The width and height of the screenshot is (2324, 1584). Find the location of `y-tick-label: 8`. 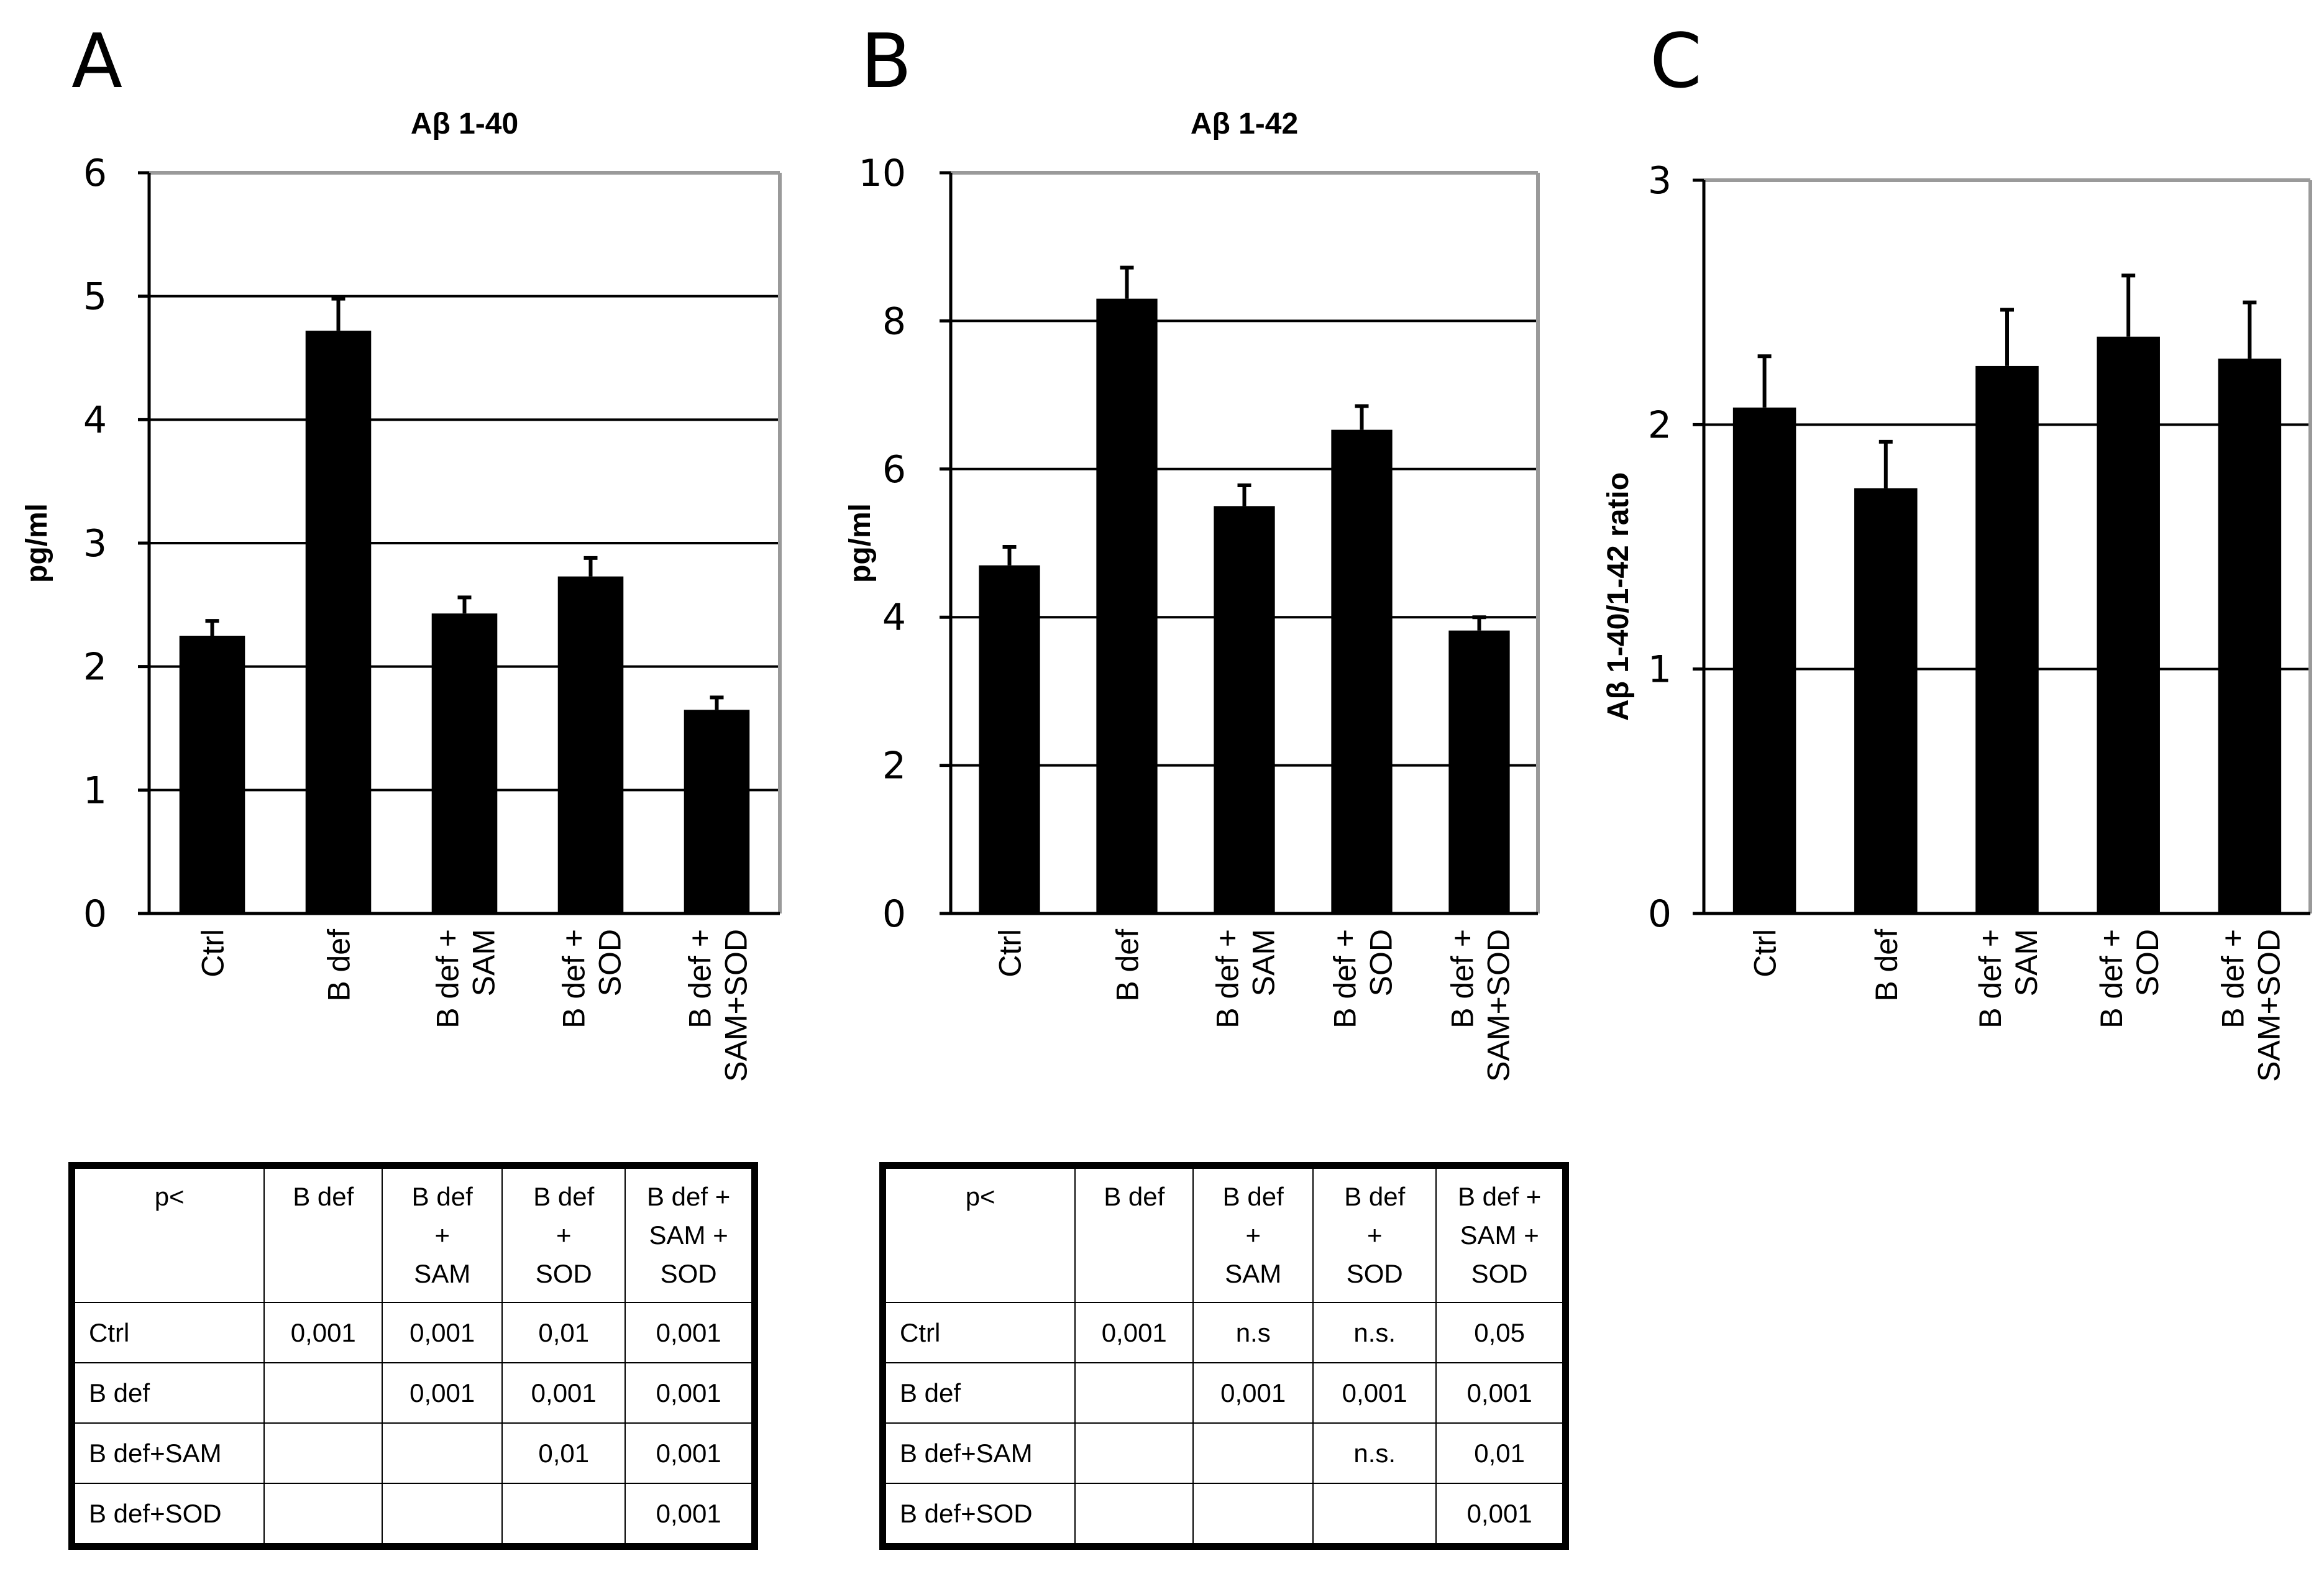

y-tick-label: 8 is located at coordinates (894, 321).